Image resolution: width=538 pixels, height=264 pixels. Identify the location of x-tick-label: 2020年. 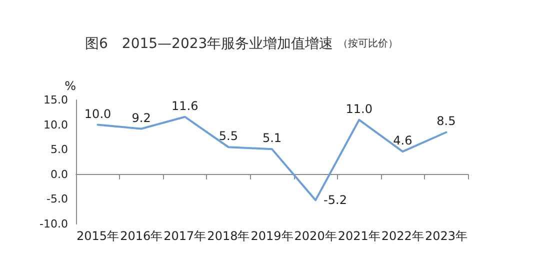
(315, 236).